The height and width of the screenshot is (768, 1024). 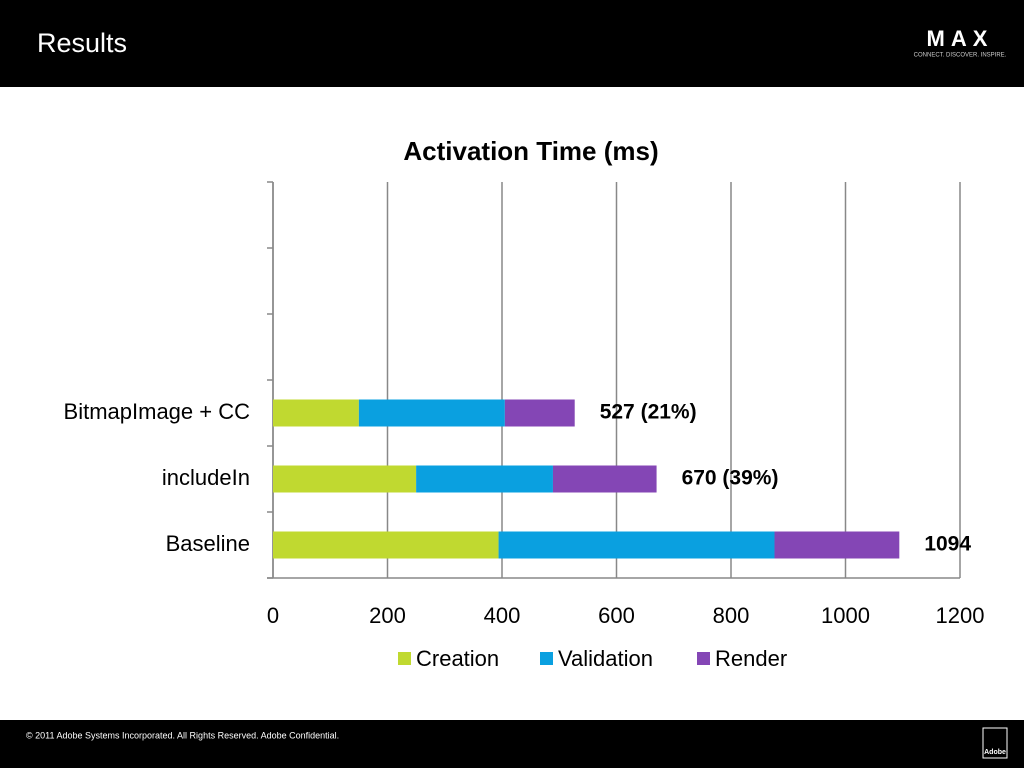 What do you see at coordinates (845, 615) in the screenshot?
I see `x-tick-label: 1000` at bounding box center [845, 615].